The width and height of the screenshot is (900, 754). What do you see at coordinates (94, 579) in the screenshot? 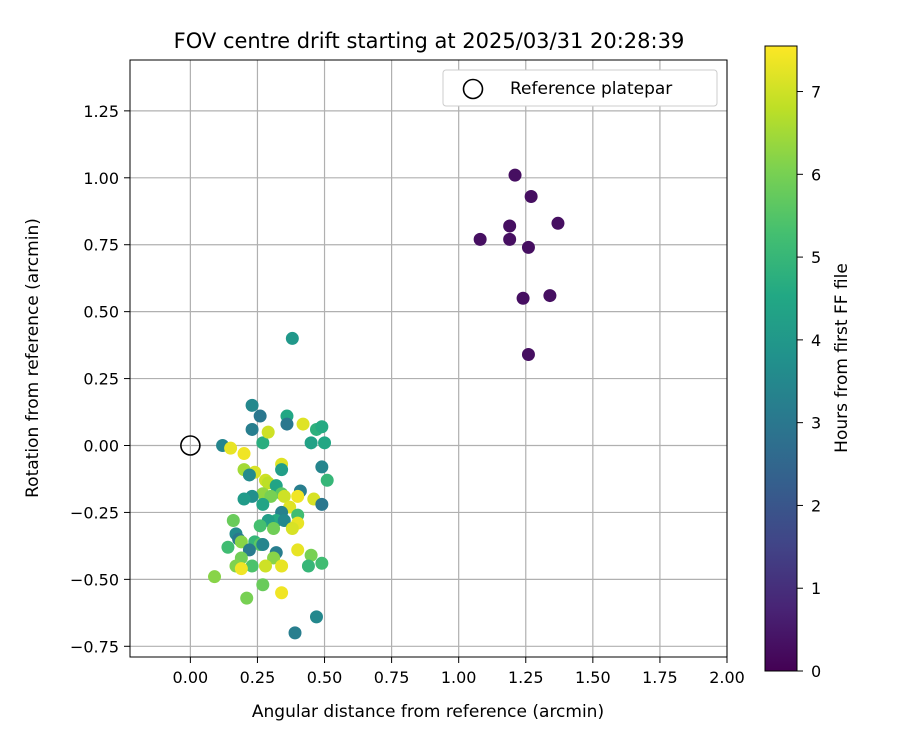
I see `y-tick-label: −0.50` at bounding box center [94, 579].